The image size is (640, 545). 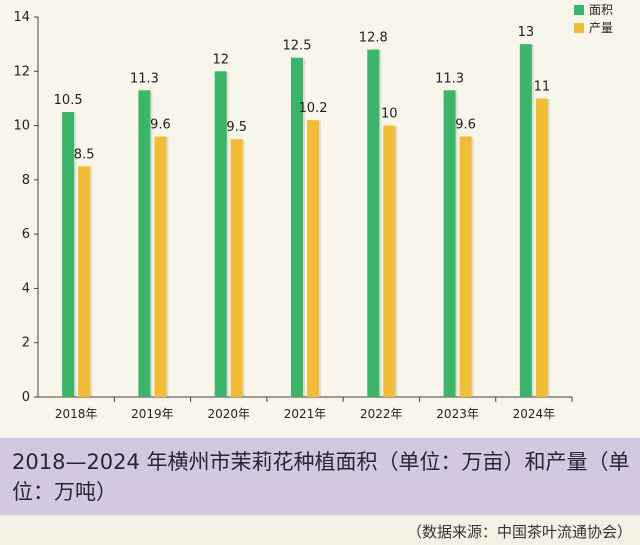 What do you see at coordinates (601, 28) in the screenshot?
I see `legend-label: 产量` at bounding box center [601, 28].